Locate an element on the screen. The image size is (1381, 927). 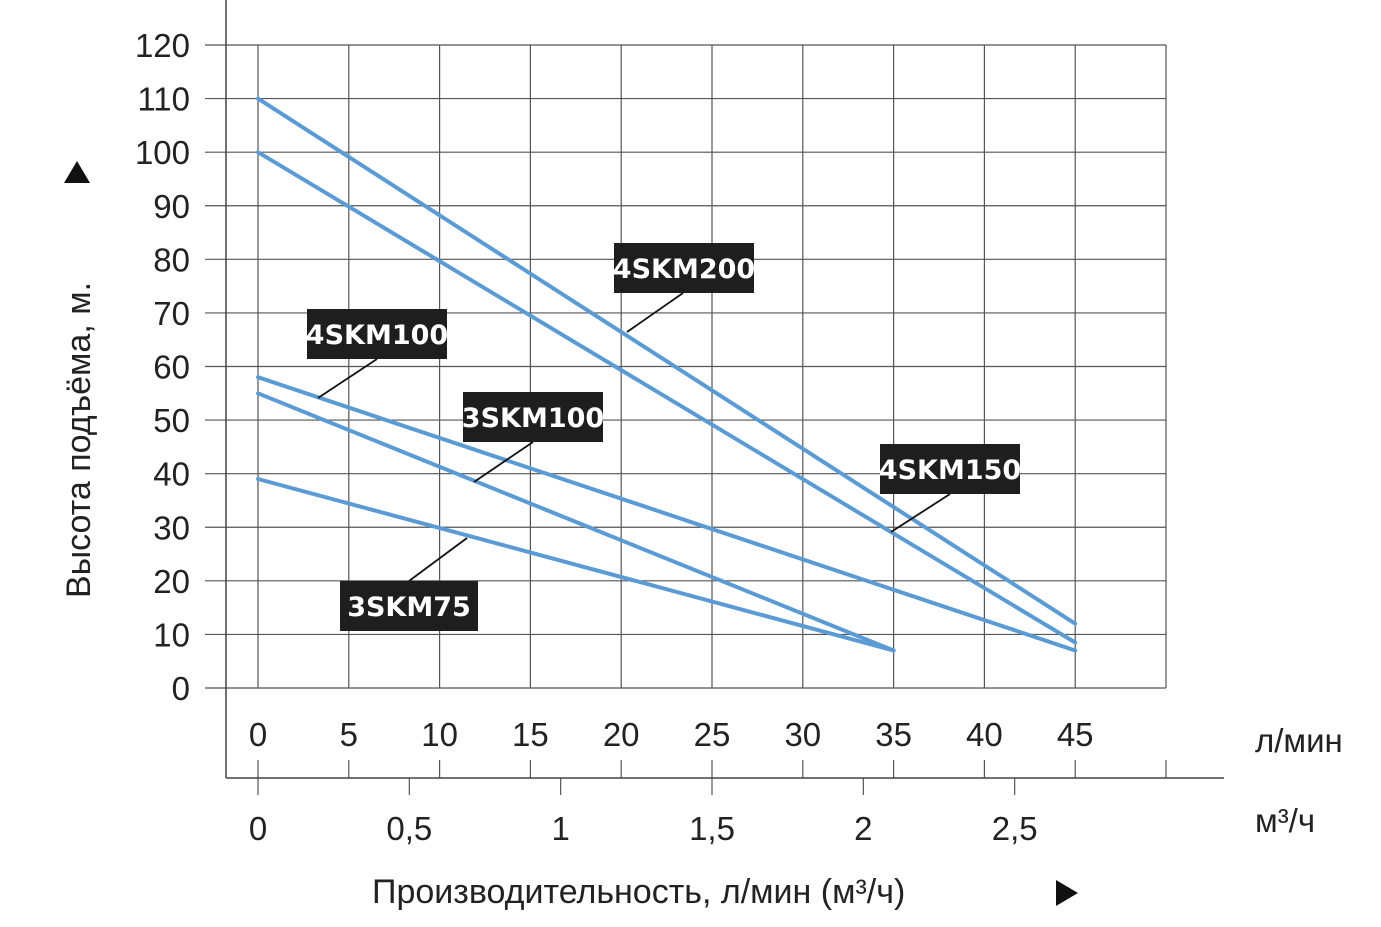
x-tick-label: 35 is located at coordinates (893, 734).